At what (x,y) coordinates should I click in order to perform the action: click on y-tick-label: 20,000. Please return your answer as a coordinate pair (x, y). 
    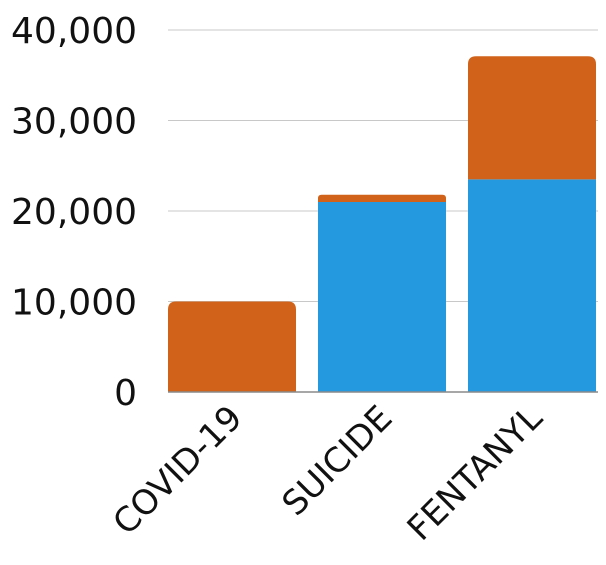
    Looking at the image, I should click on (74, 212).